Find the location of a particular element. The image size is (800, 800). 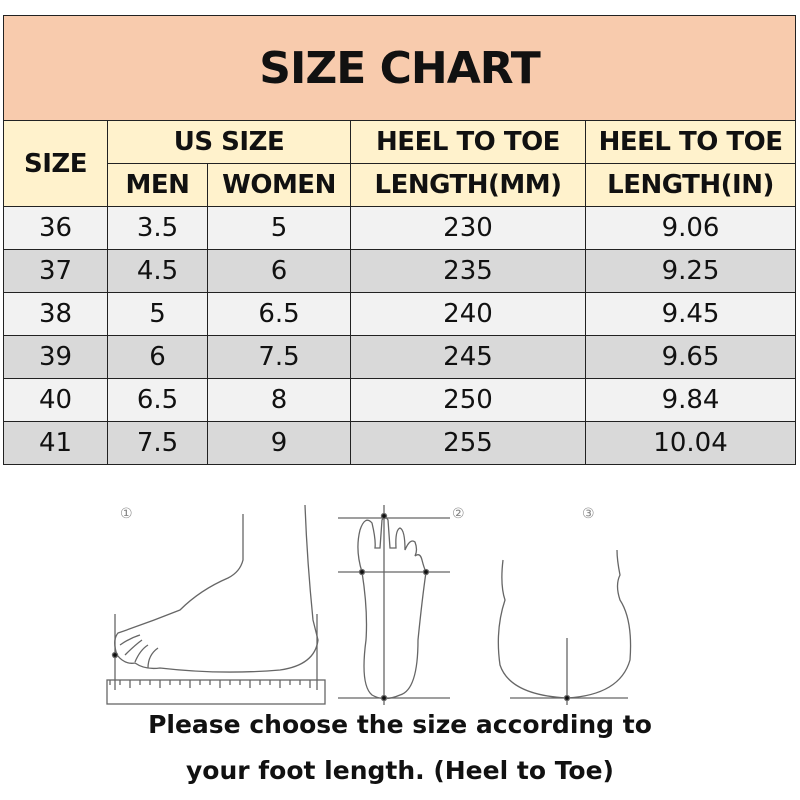

cell-men: 3.5 is located at coordinates (157, 228).